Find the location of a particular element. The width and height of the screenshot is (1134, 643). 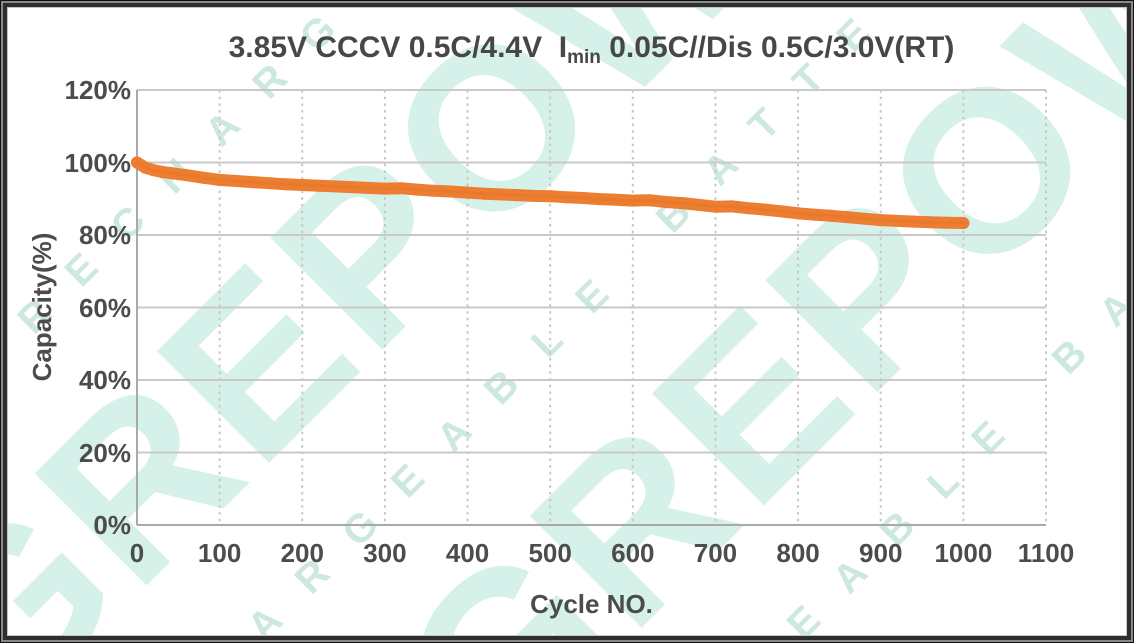

x-tick-label: 0 is located at coordinates (137, 553).